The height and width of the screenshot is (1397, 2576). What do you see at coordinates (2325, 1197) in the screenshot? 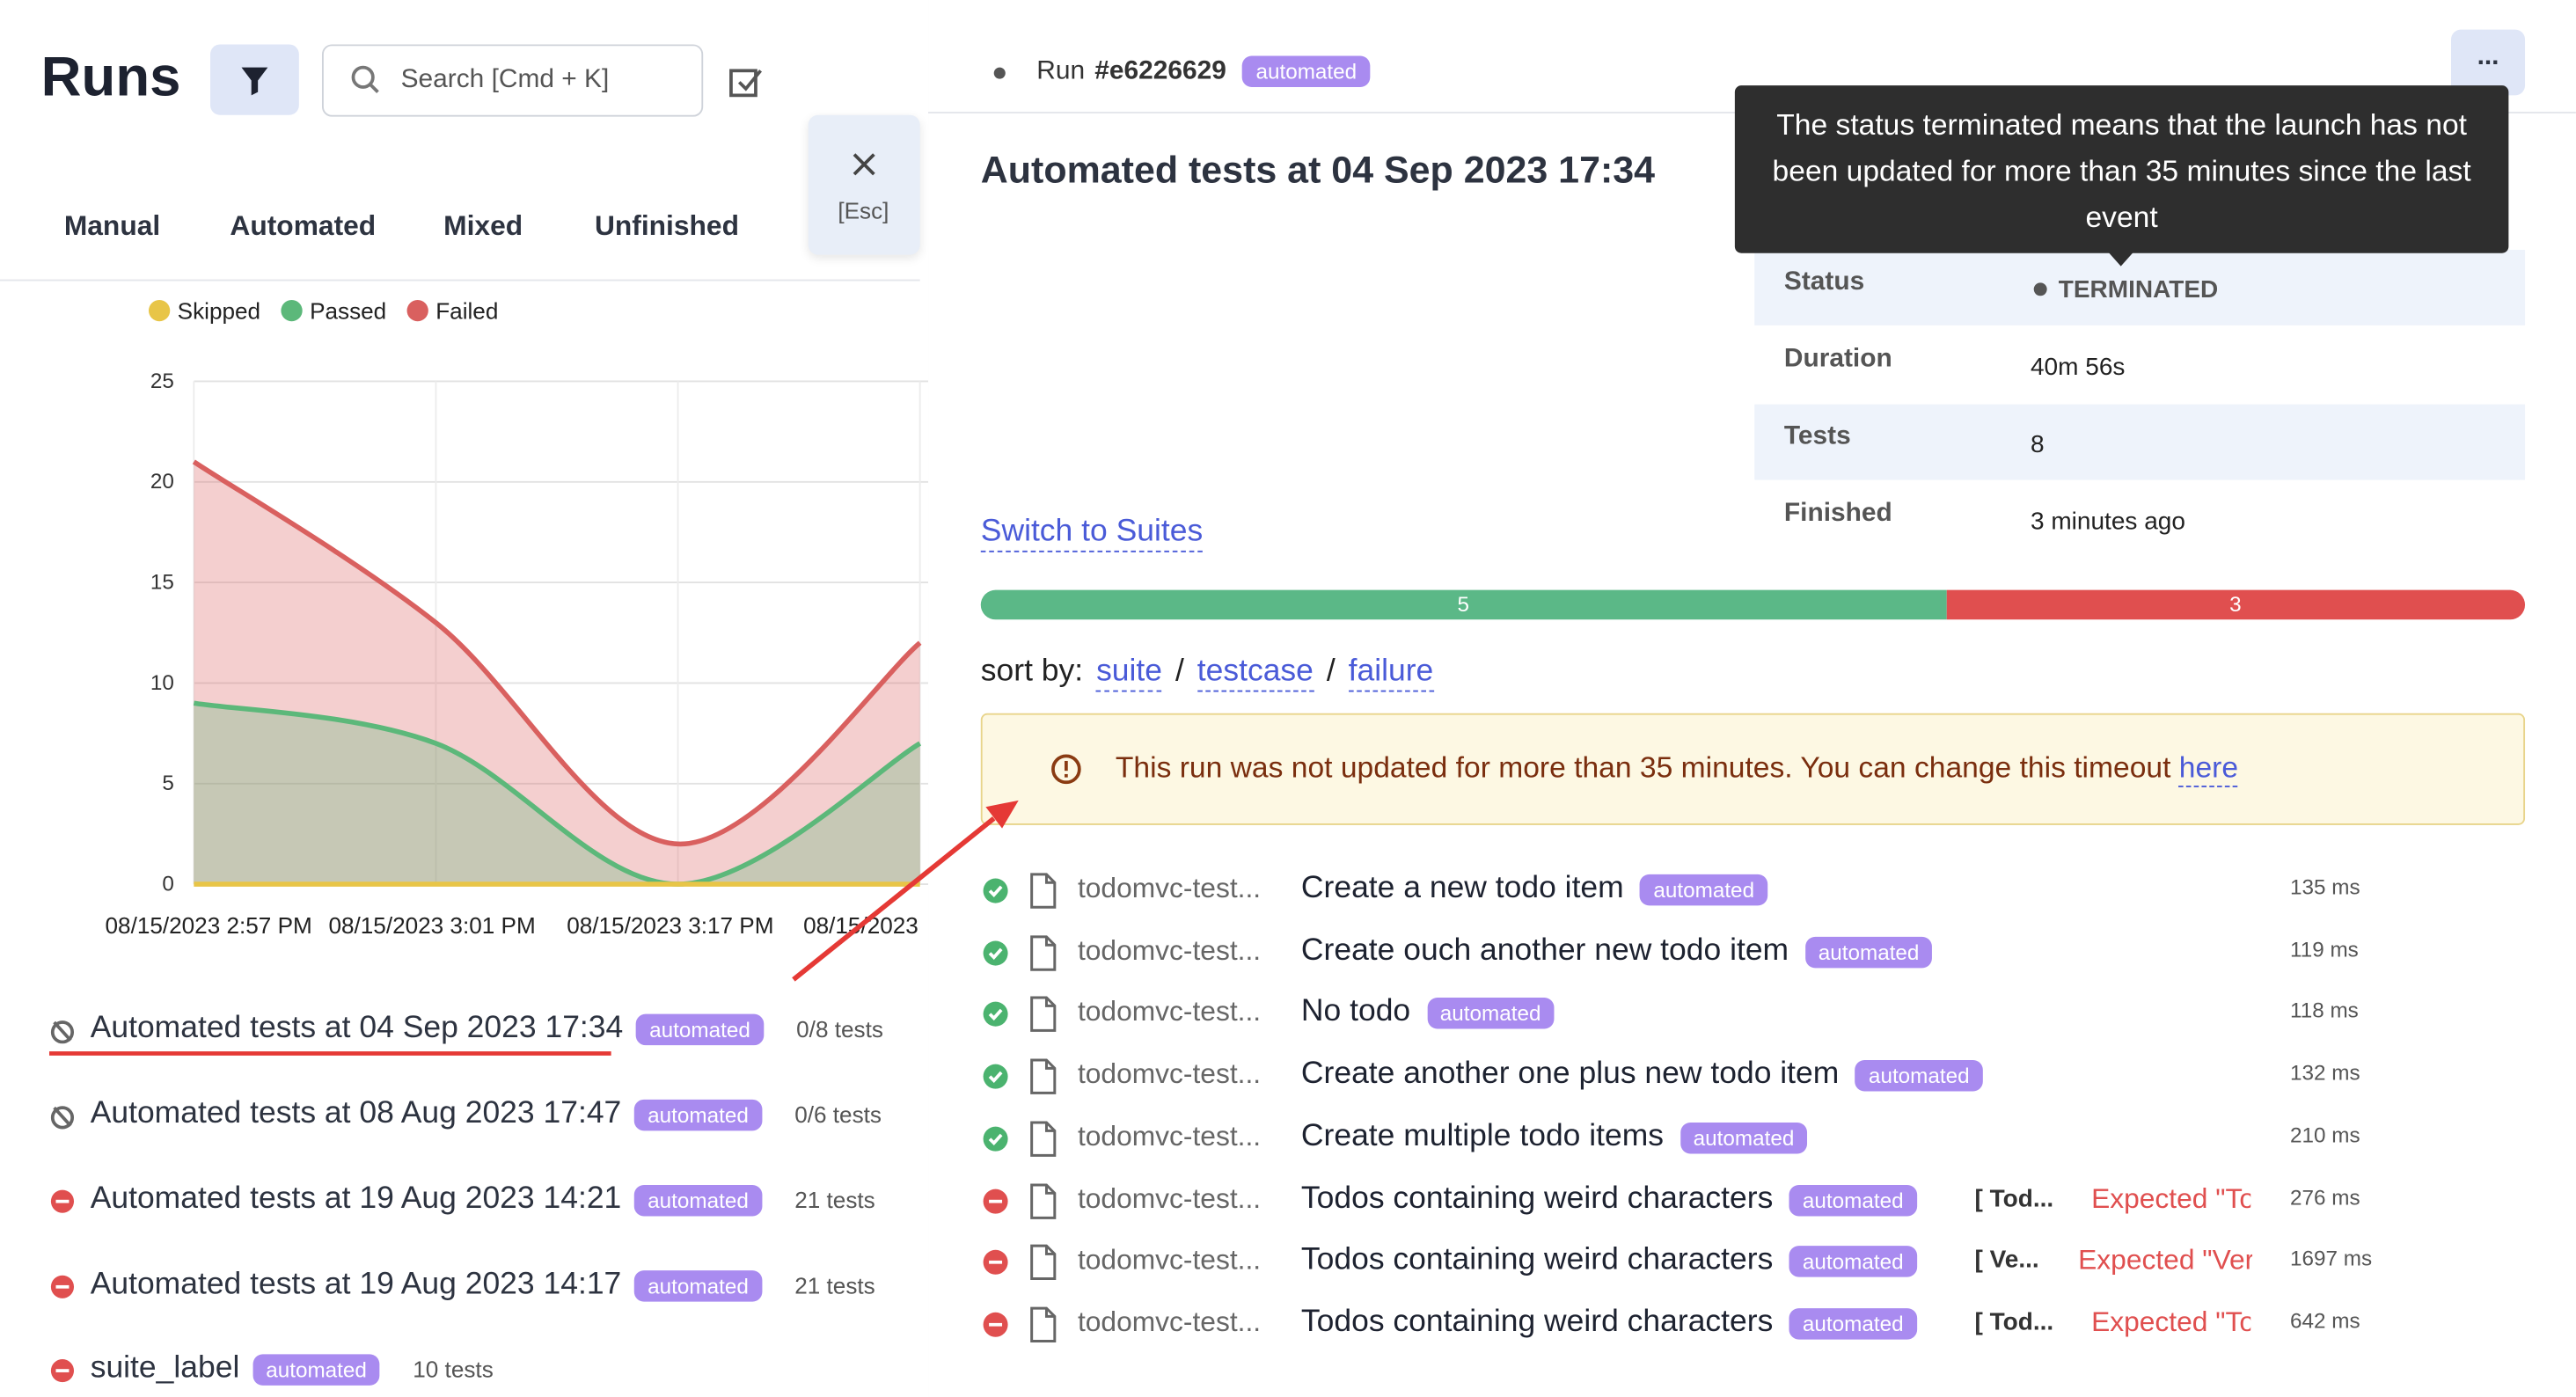
I see `test-duration: 276 ms` at bounding box center [2325, 1197].